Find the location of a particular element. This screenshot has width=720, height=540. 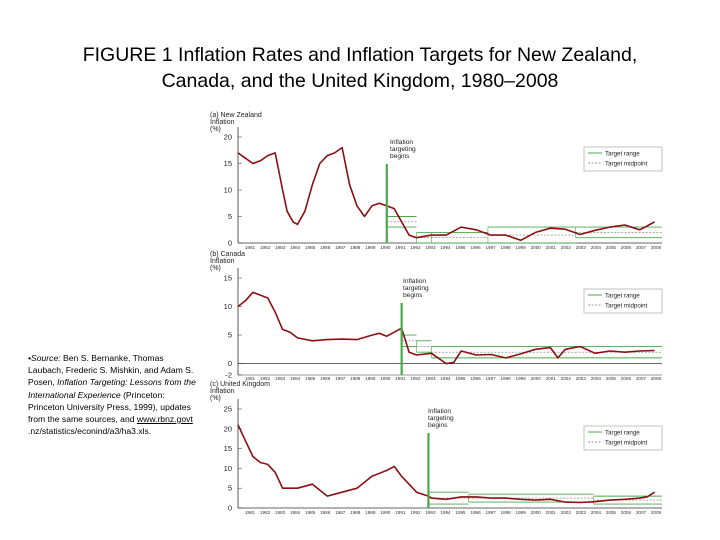

panel-label: (b) Canada is located at coordinates (227, 254).